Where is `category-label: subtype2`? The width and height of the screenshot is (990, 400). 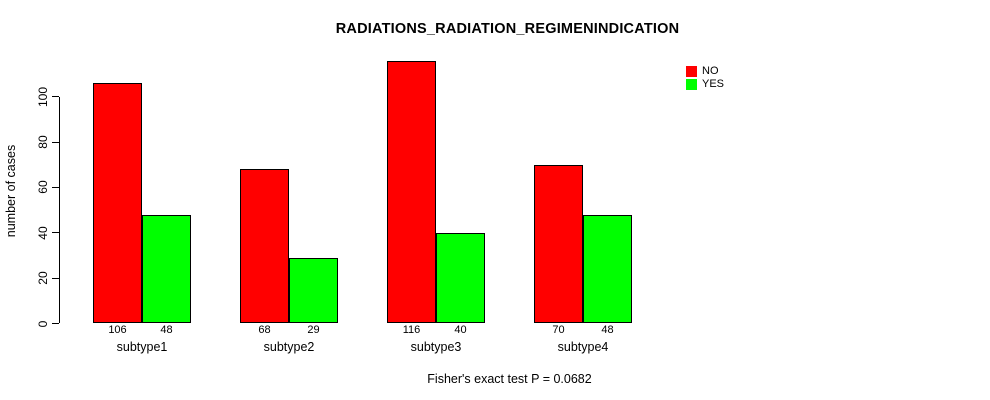 category-label: subtype2 is located at coordinates (289, 347).